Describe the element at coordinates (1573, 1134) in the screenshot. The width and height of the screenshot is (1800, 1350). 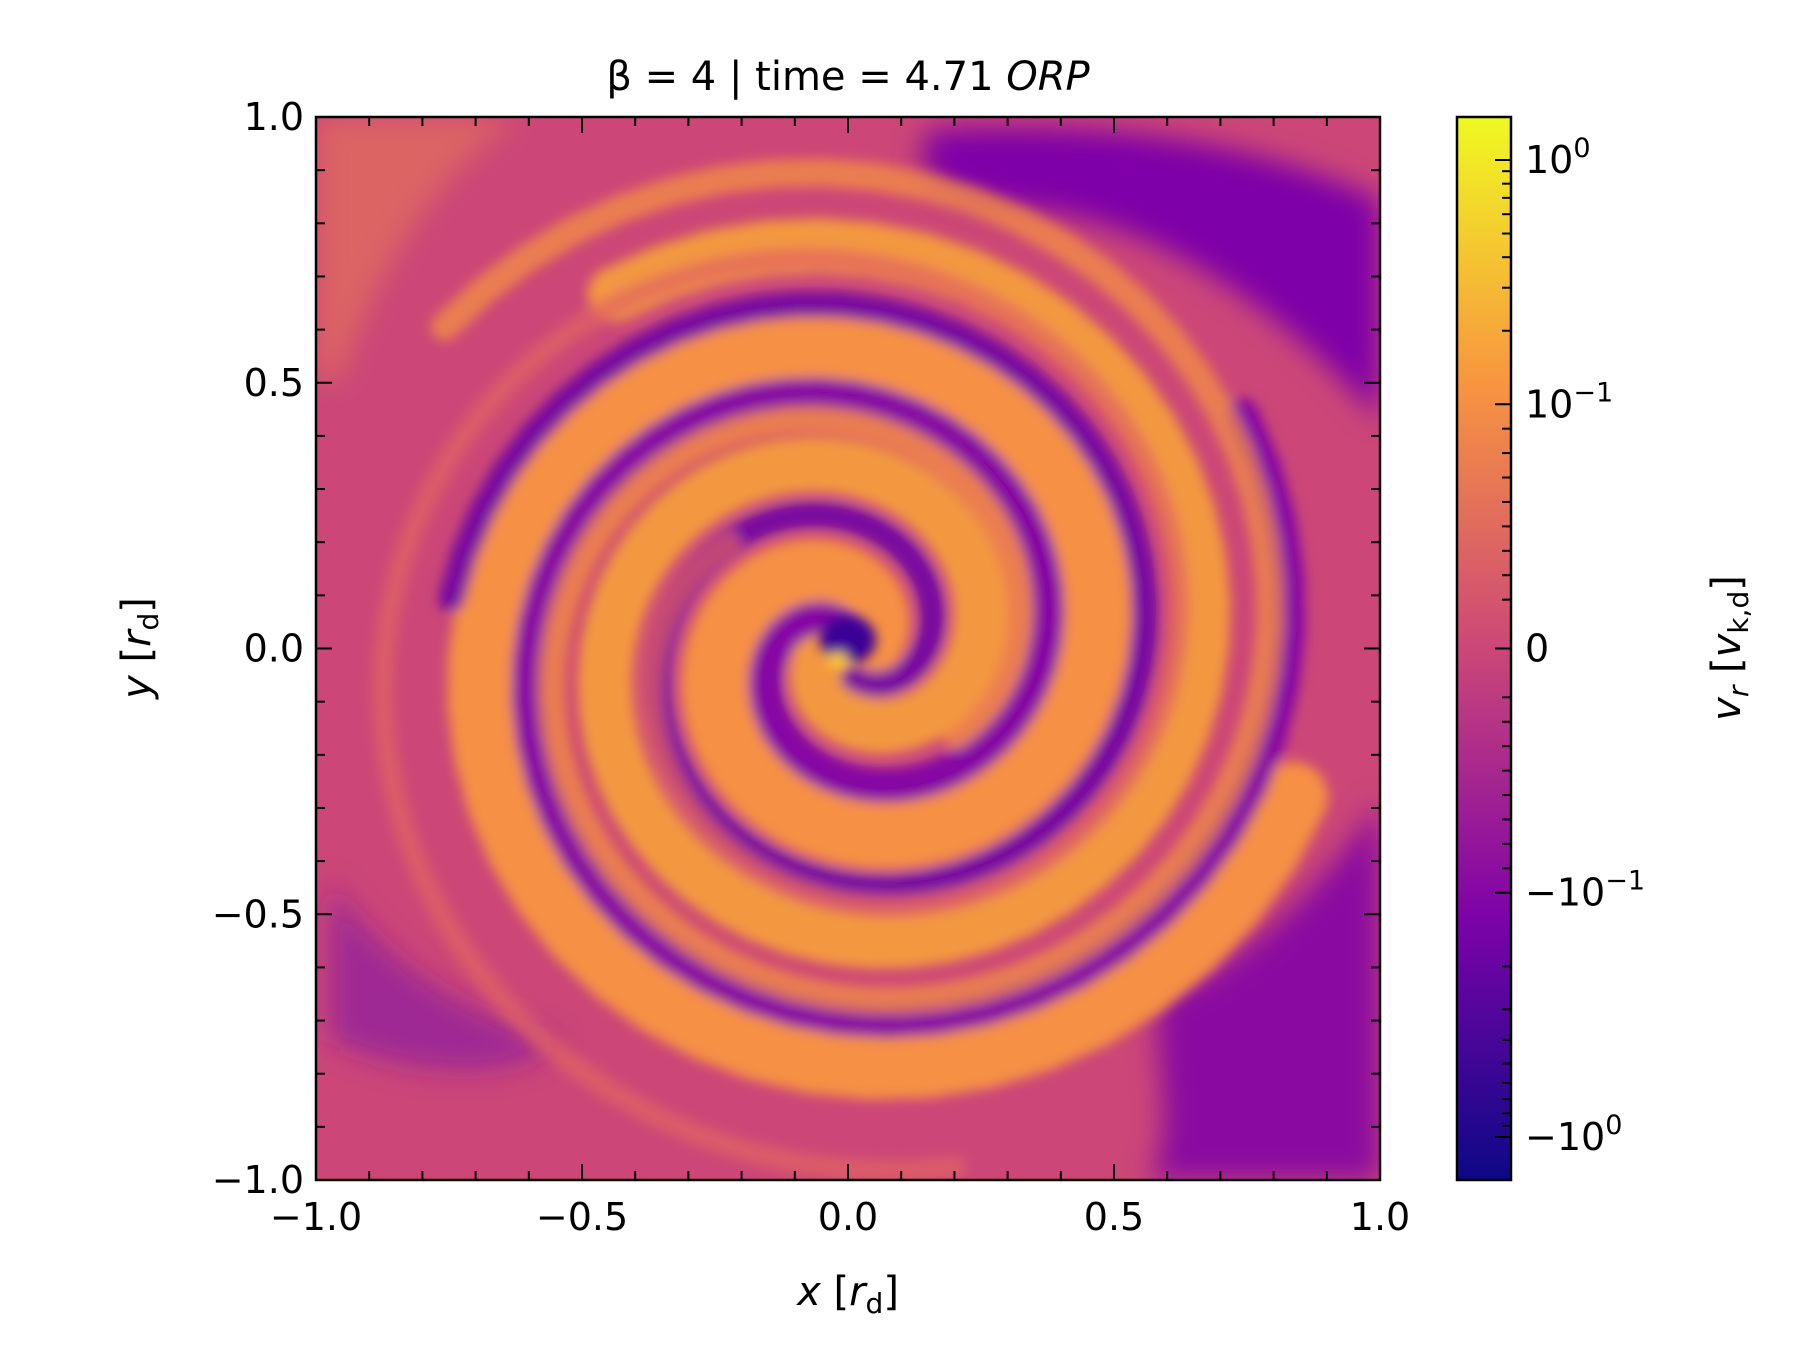
I see `colorbar-tick-label: −100` at that location.